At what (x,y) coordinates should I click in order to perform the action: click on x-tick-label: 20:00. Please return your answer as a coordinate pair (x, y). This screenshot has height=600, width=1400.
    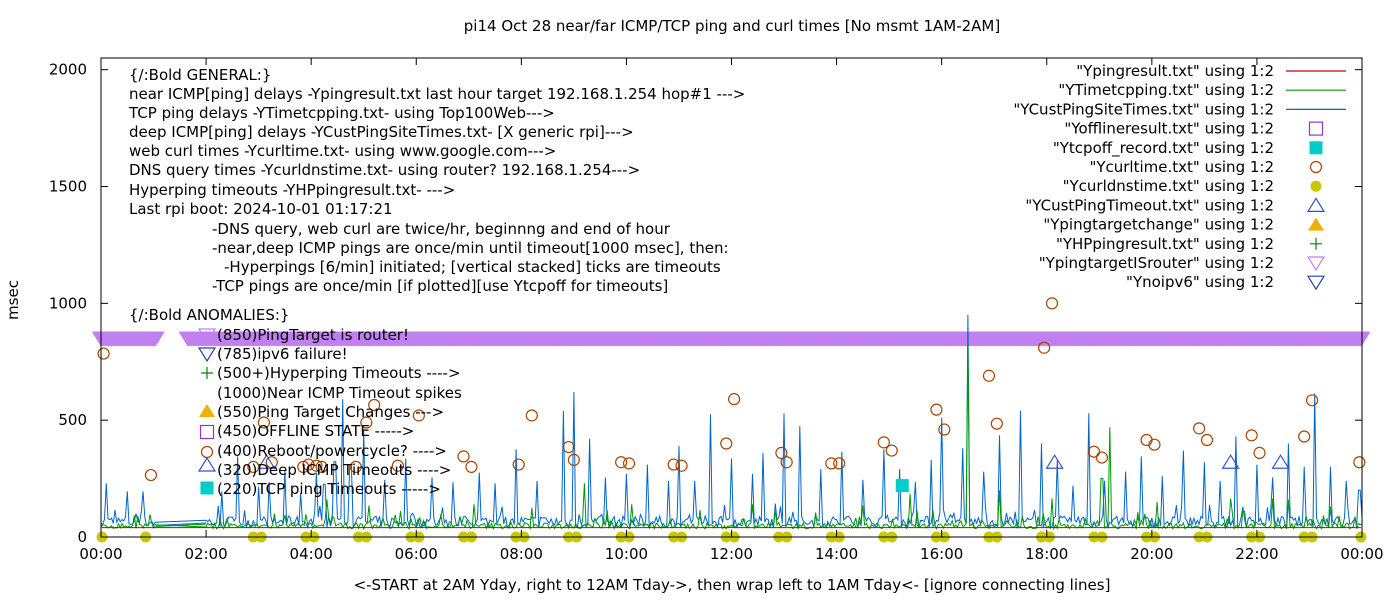
    Looking at the image, I should click on (1151, 554).